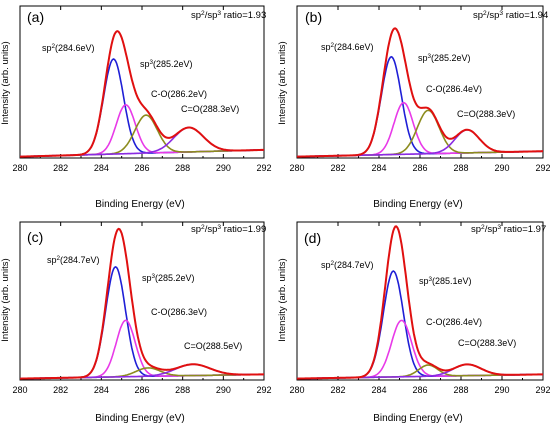 The image size is (550, 429). I want to click on panel-label: (c), so click(35, 237).